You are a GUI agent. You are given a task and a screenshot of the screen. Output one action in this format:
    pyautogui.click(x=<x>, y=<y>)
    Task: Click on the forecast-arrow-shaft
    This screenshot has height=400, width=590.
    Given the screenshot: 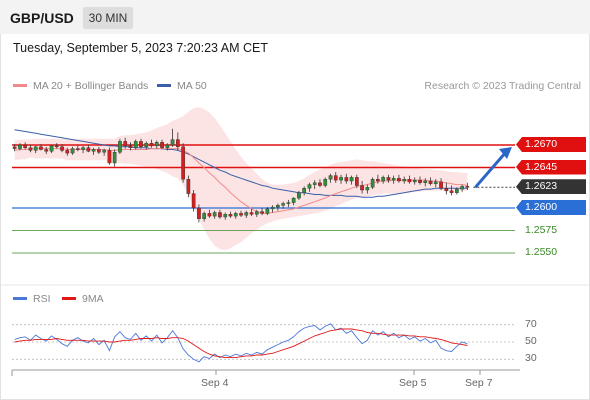 What is the action you would take?
    pyautogui.click(x=491, y=170)
    